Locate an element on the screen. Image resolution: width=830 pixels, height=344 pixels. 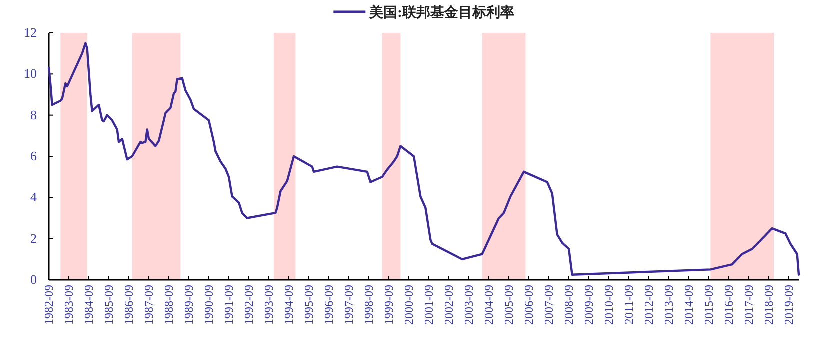
x-tick-label: 1992-09 is located at coordinates (249, 305).